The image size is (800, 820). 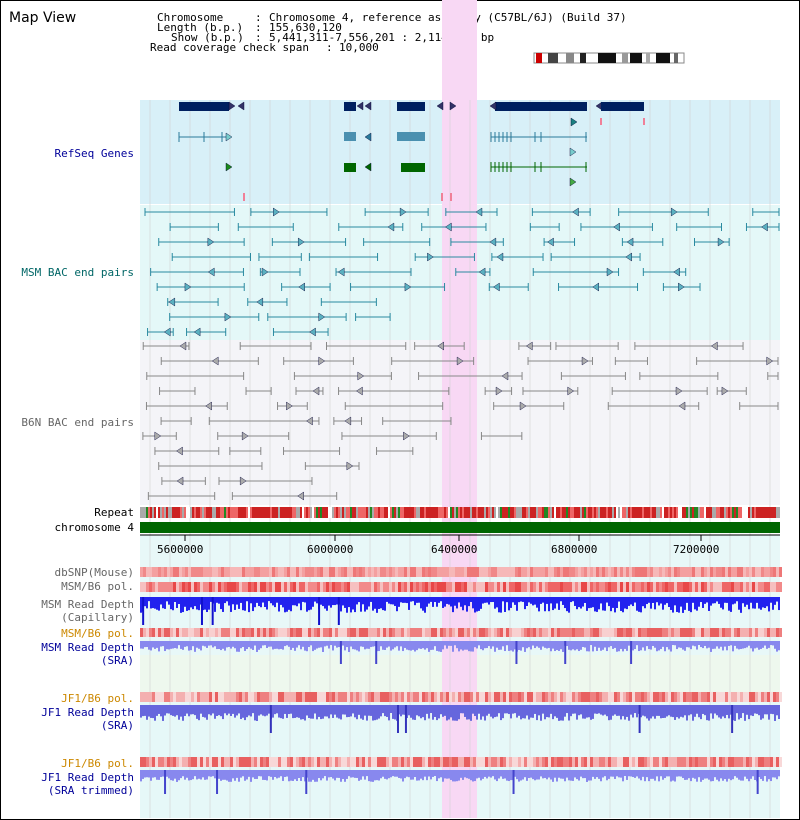 What do you see at coordinates (87, 784) in the screenshot?
I see `track-label-jf1-read-depth-trimmed: JF1 Read Depth (SRA trimmed)` at bounding box center [87, 784].